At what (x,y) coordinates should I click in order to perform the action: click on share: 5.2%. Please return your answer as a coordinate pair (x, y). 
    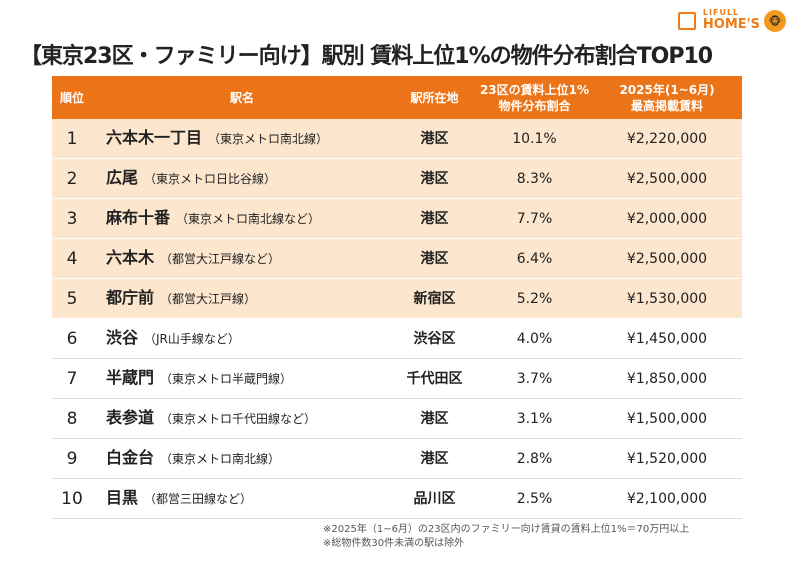
    Looking at the image, I should click on (534, 298).